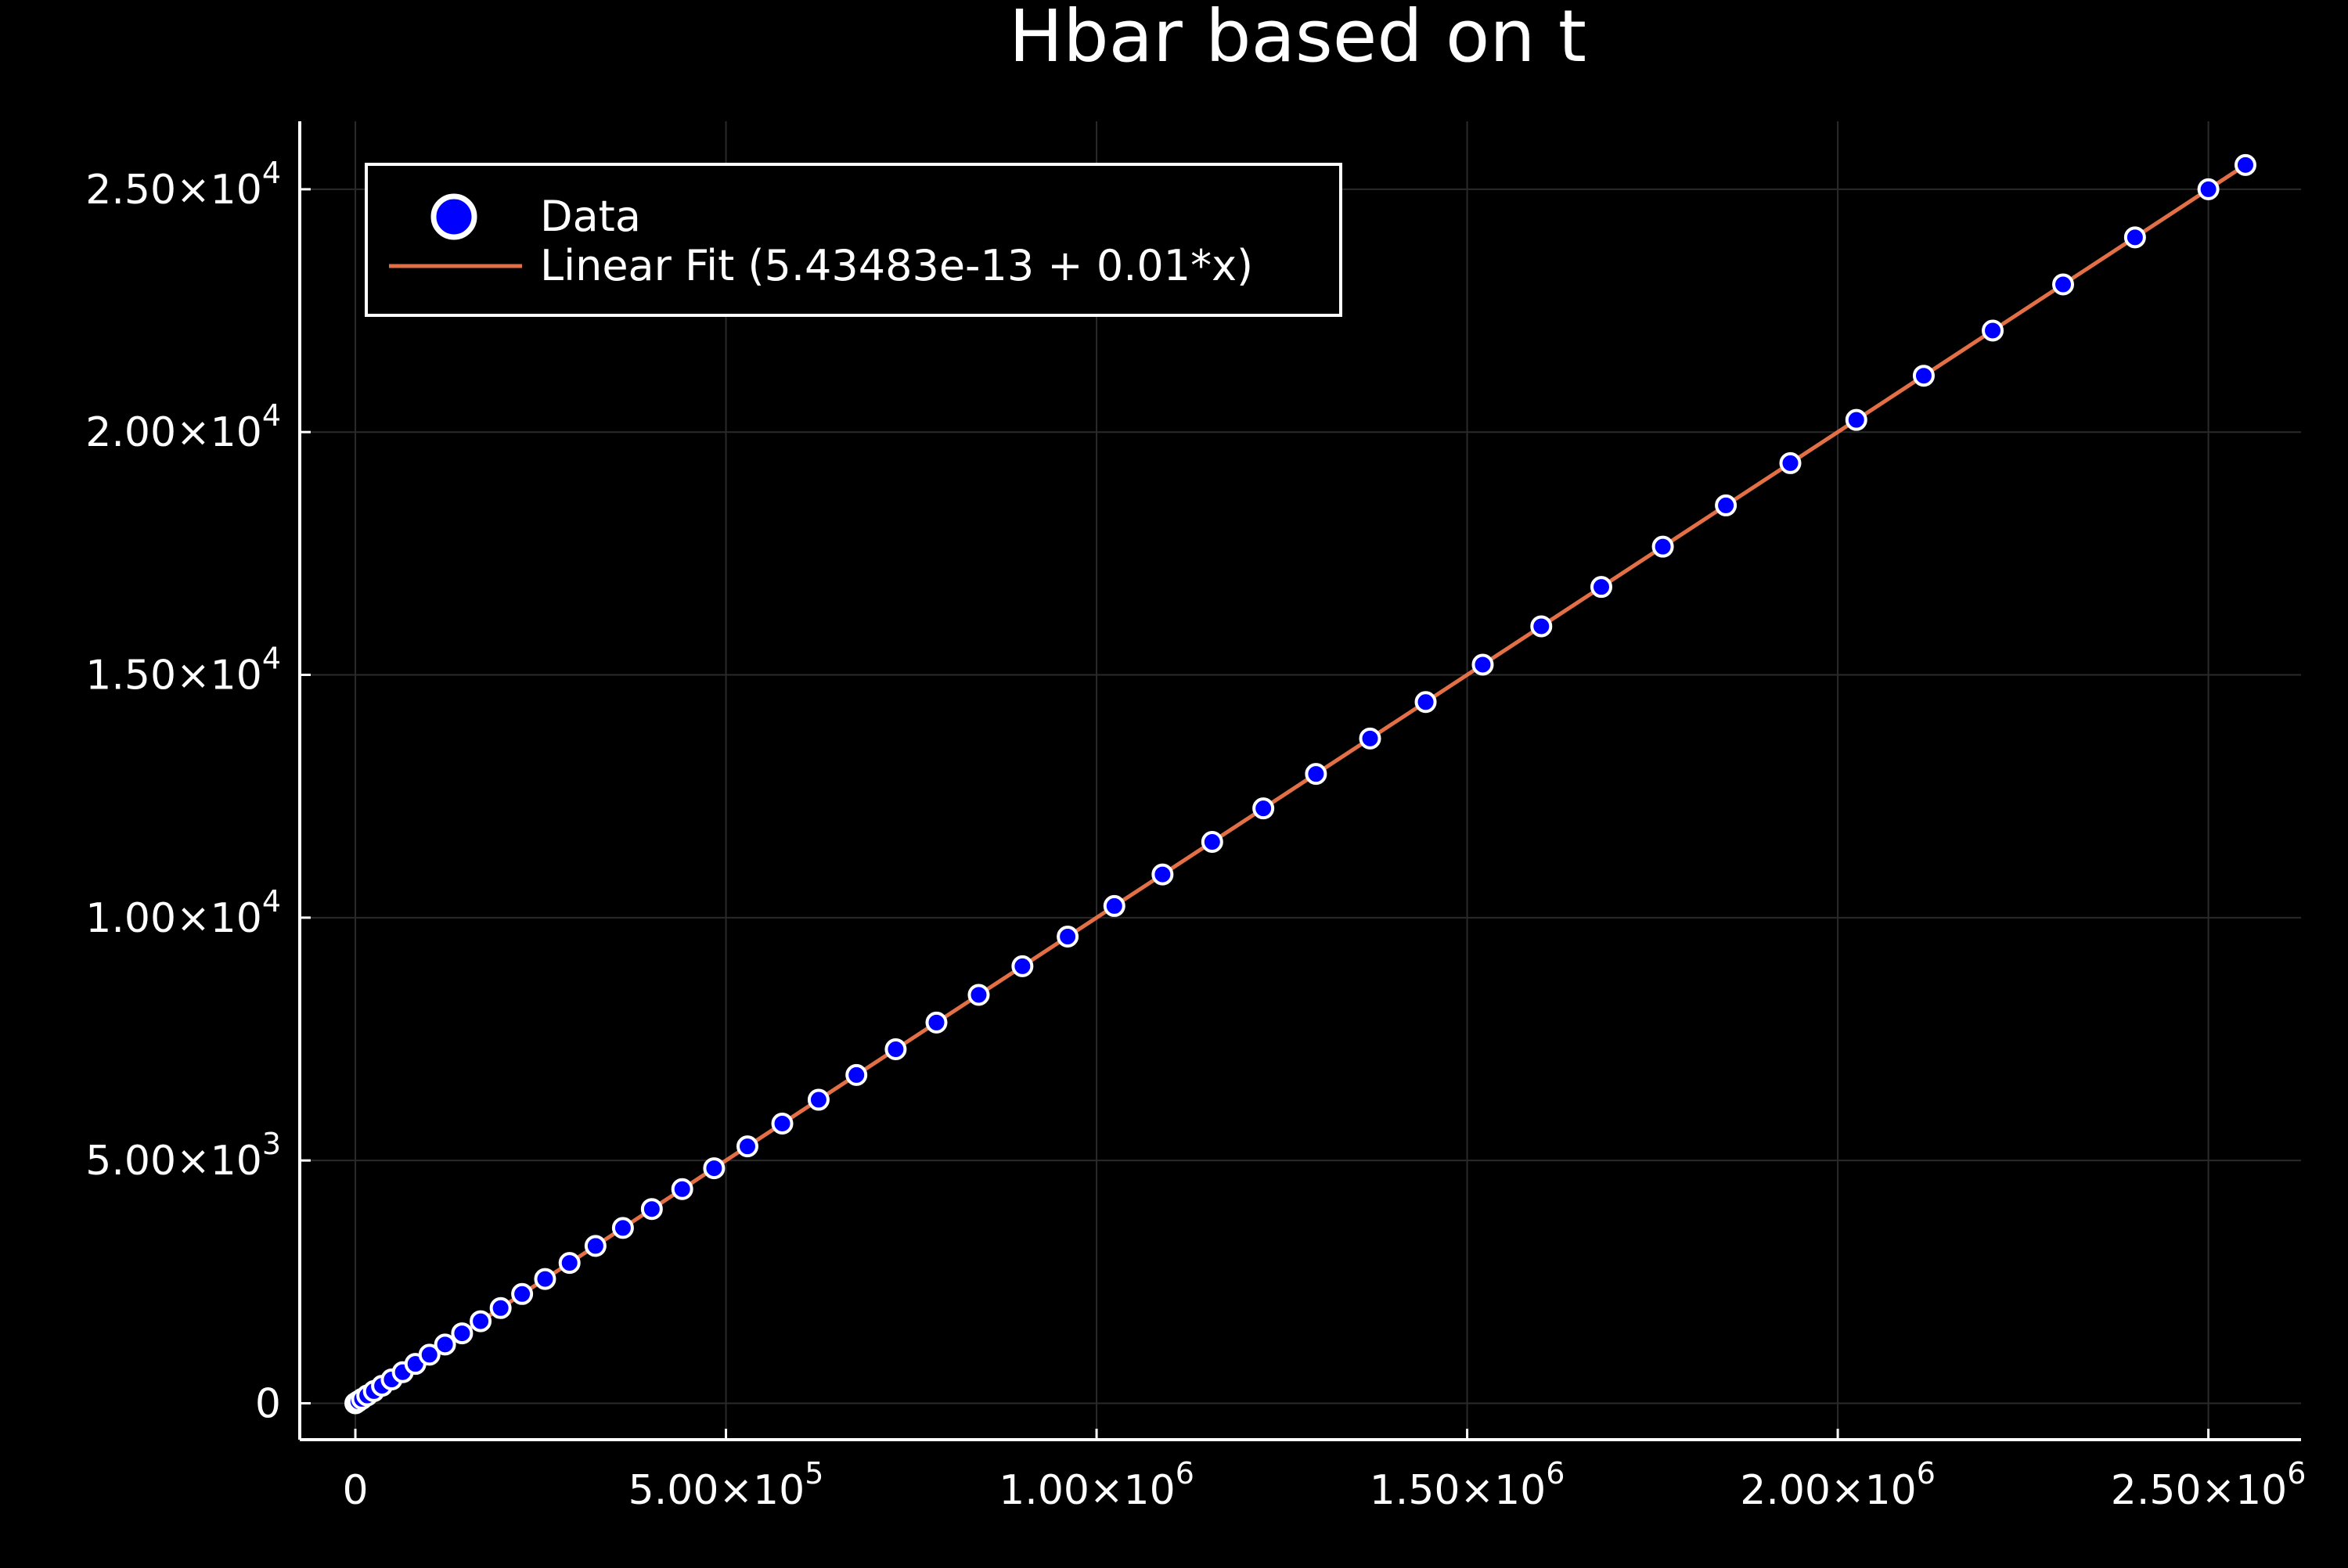 Image resolution: width=2348 pixels, height=1568 pixels. I want to click on x-tick-label: 1.50×10⁶, so click(1467, 1485).